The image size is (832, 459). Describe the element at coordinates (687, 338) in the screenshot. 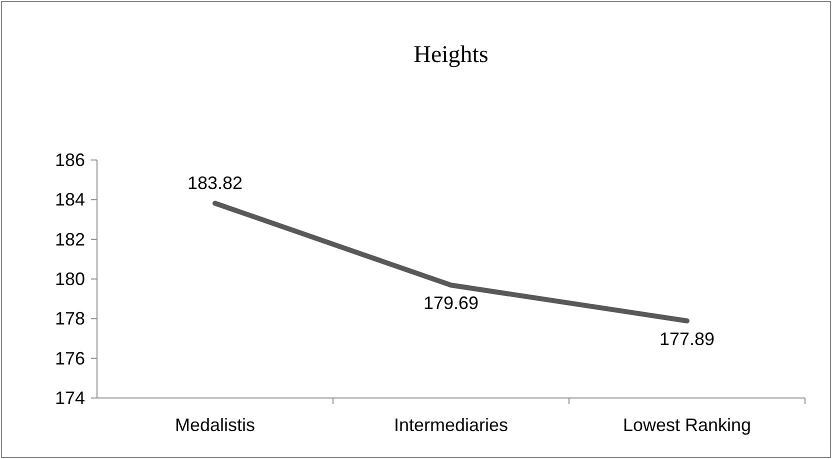

I see `data-label: 177.89` at that location.